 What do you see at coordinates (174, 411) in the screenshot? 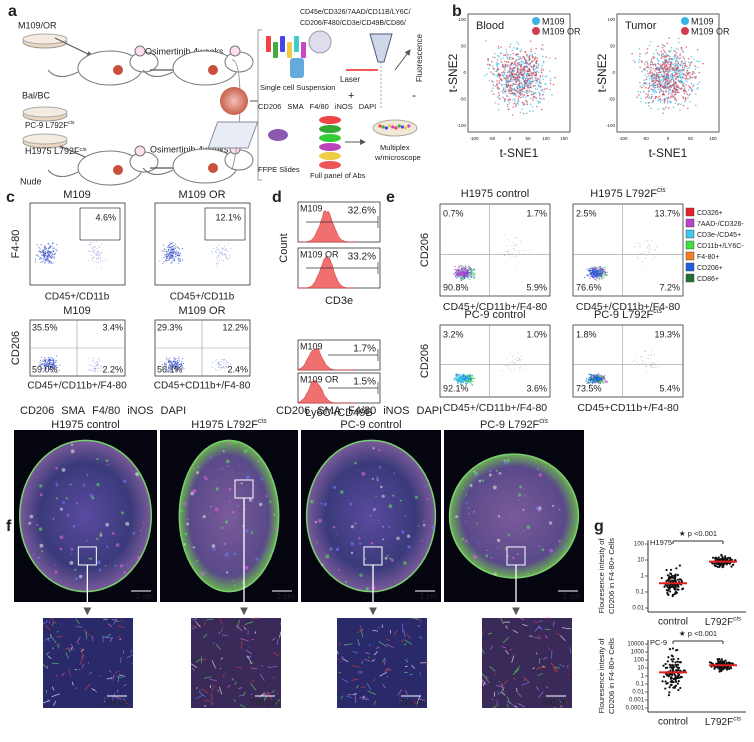
I see `label: DAPI` at bounding box center [174, 411].